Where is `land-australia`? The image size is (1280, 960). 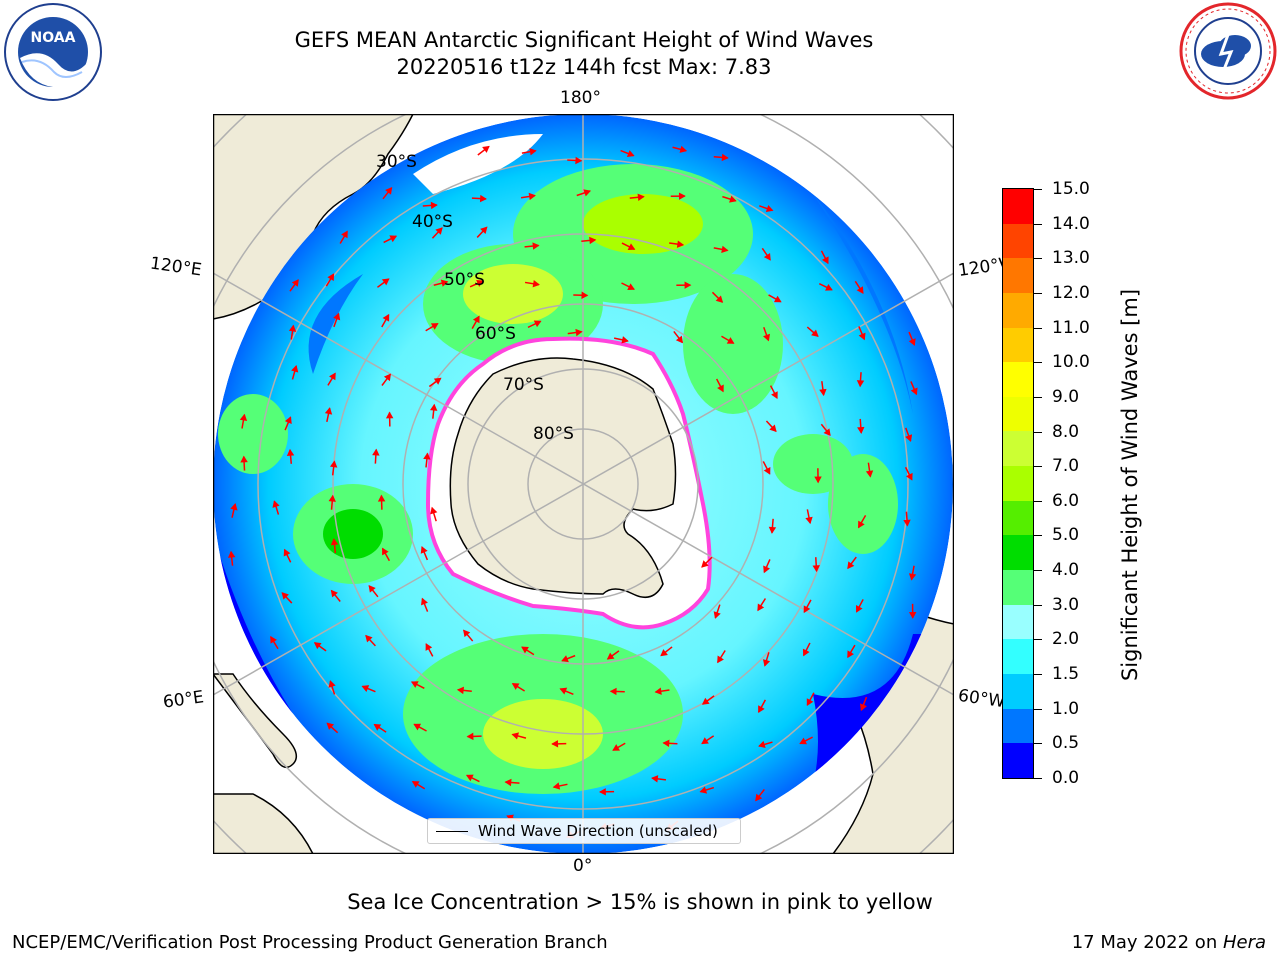
land-australia is located at coordinates (313, 217).